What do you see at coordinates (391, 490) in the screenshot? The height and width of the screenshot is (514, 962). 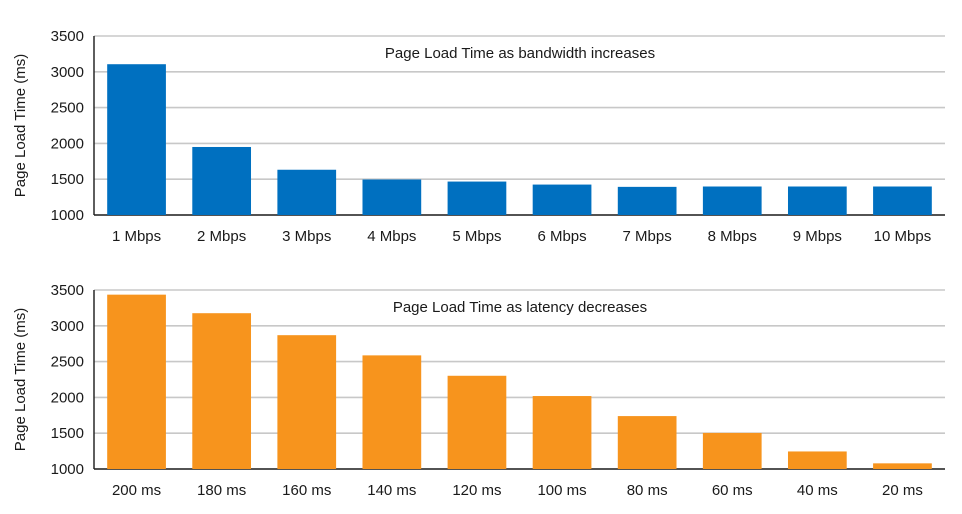 I see `x-tick-label: 140 ms` at bounding box center [391, 490].